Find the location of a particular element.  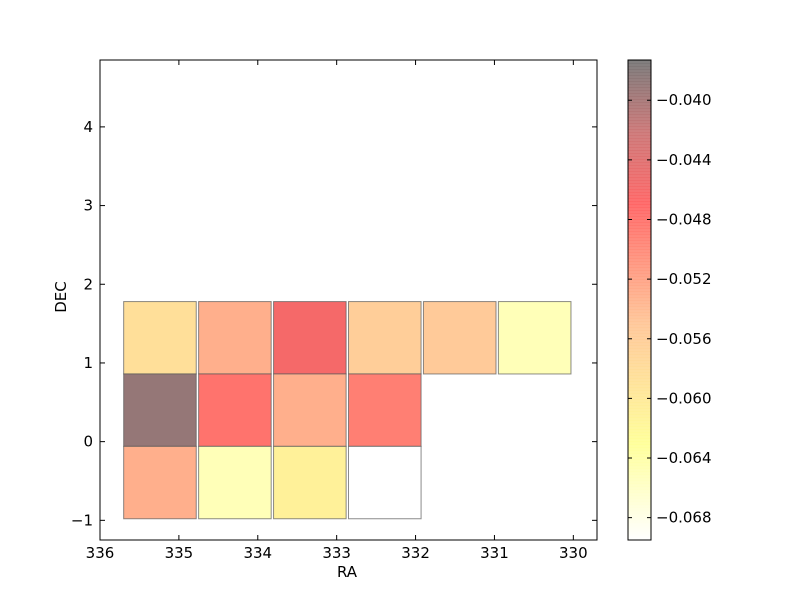

colorbar-tick-label: −0.052 is located at coordinates (684, 279).